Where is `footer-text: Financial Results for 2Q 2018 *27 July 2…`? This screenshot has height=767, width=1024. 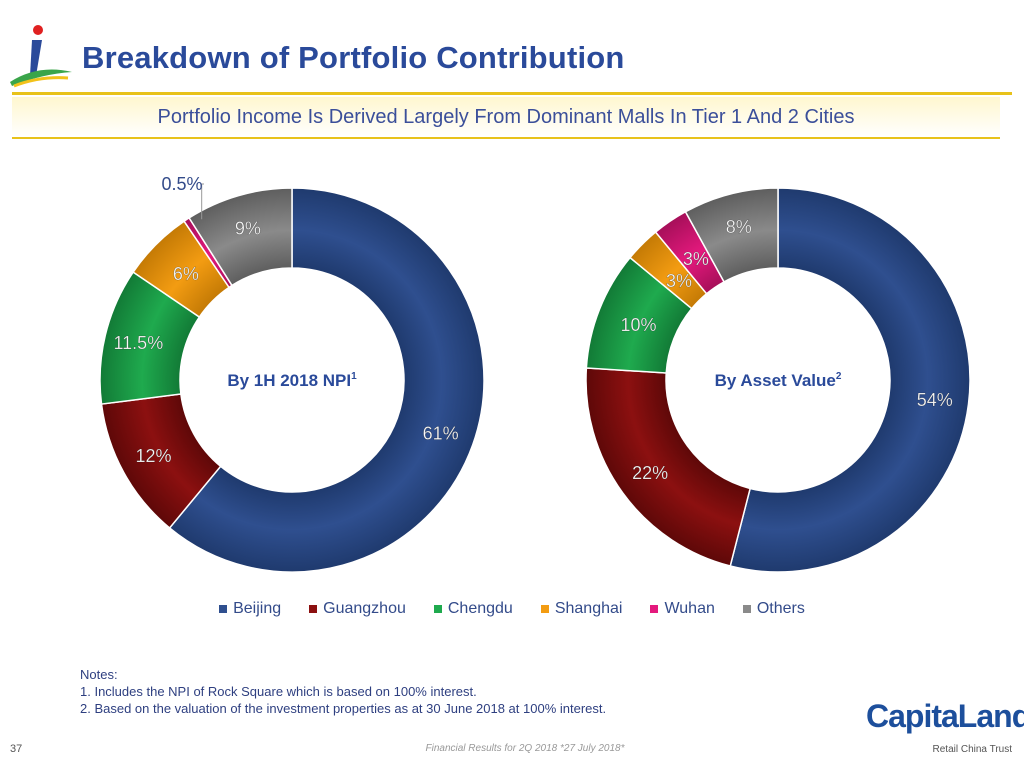
footer-text: Financial Results for 2Q 2018 *27 July 2… is located at coordinates (525, 748).